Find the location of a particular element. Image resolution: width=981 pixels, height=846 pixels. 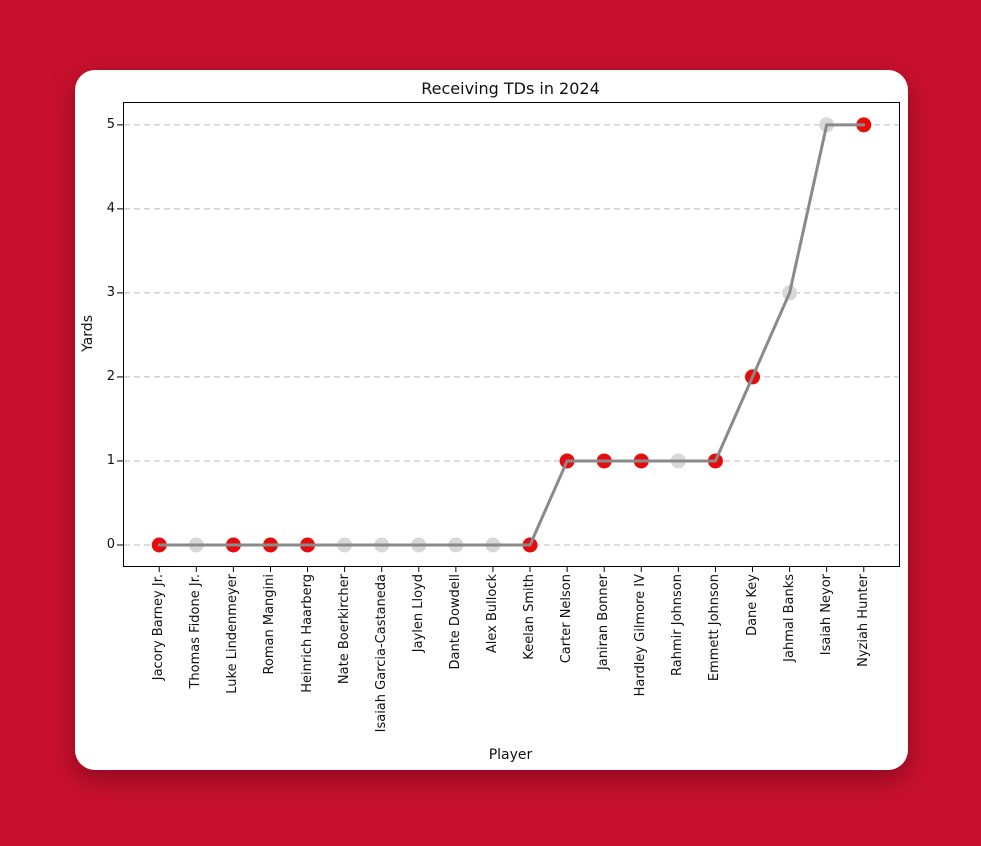

y-axis-label-wrap: Yards is located at coordinates (88, 333).